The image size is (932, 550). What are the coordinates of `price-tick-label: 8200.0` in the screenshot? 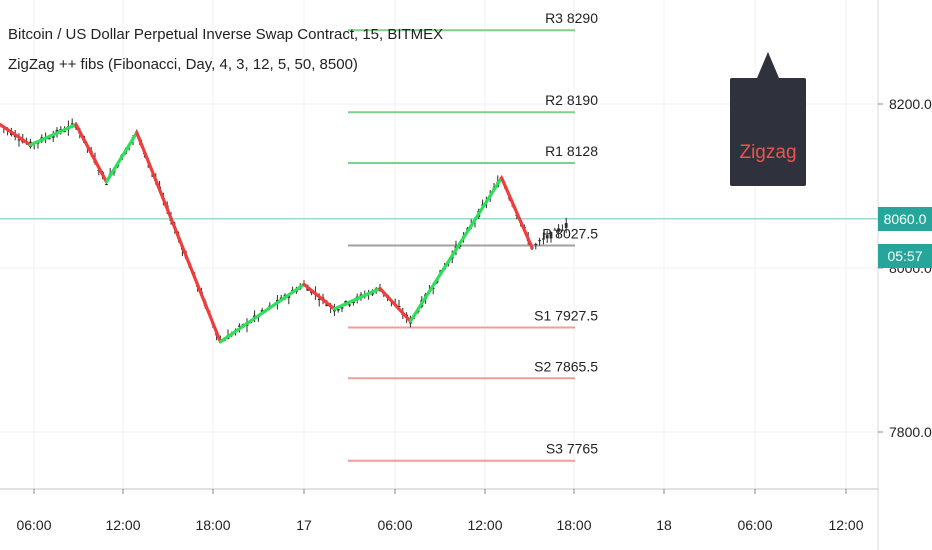 It's located at (910, 104).